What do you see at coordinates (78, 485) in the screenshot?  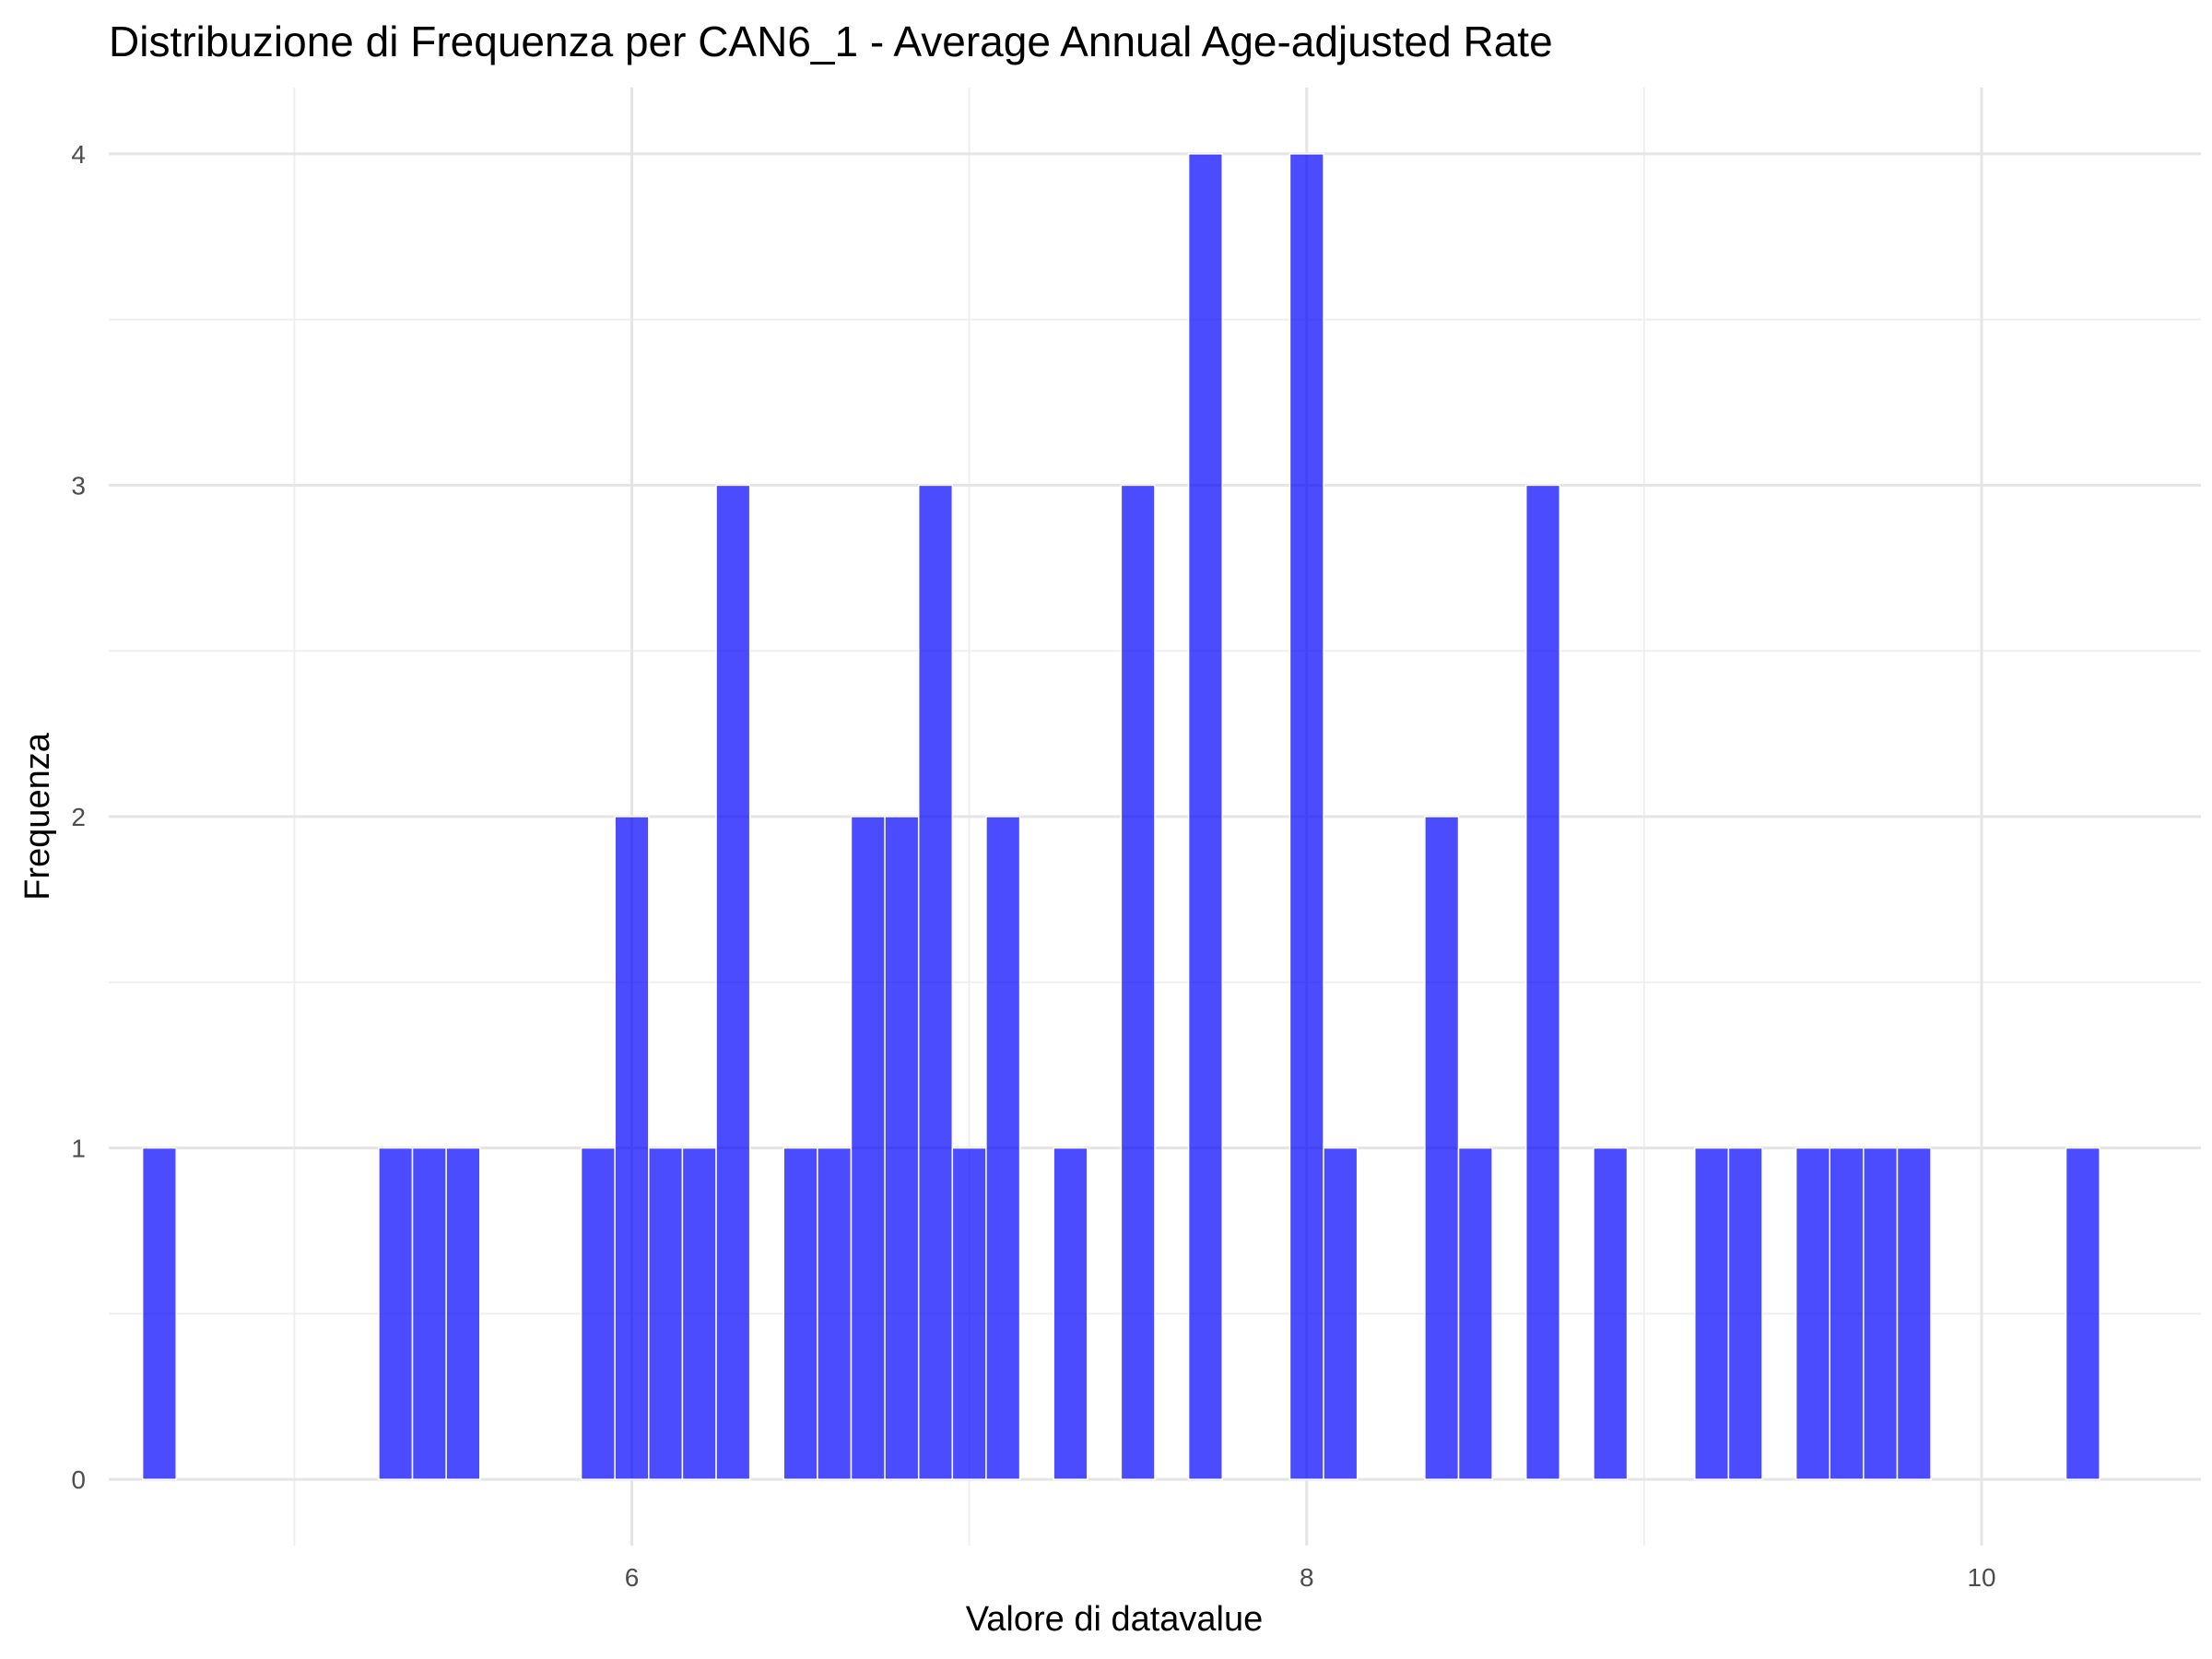 I see `y-tick-label: 3` at bounding box center [78, 485].